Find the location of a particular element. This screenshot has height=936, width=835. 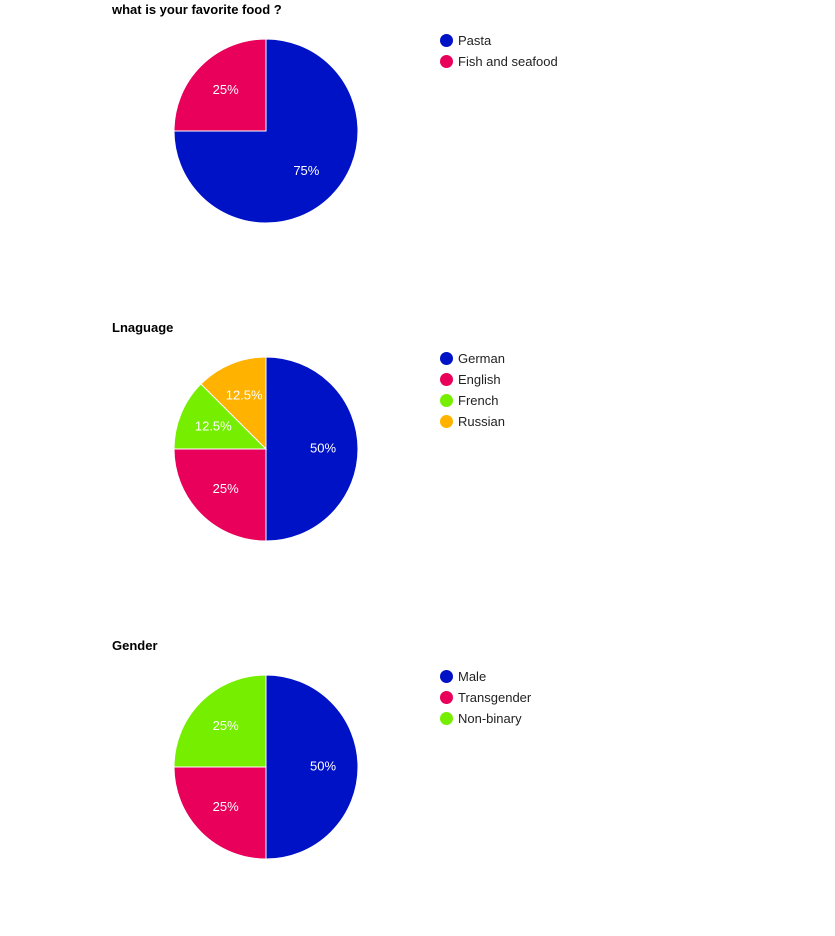

legend-label: French is located at coordinates (478, 400).